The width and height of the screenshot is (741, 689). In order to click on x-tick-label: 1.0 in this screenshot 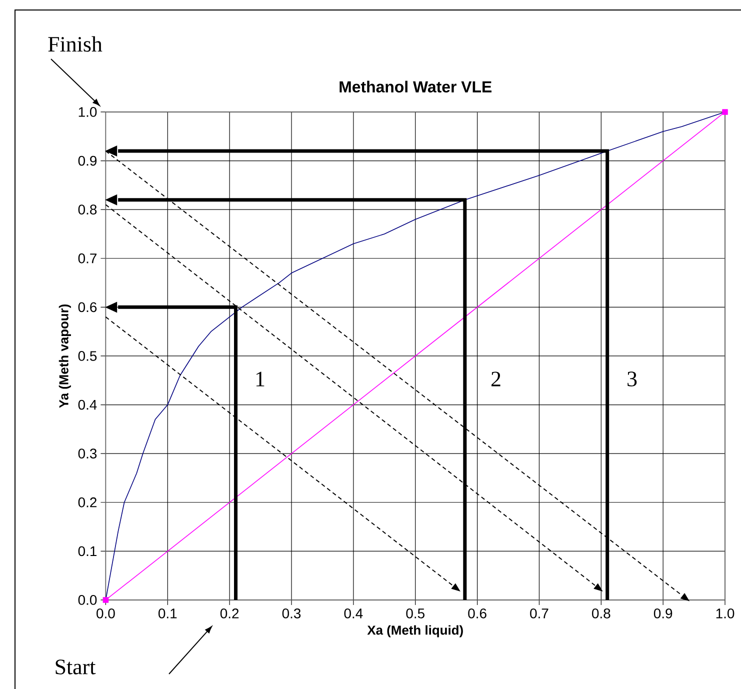, I will do `click(725, 613)`.